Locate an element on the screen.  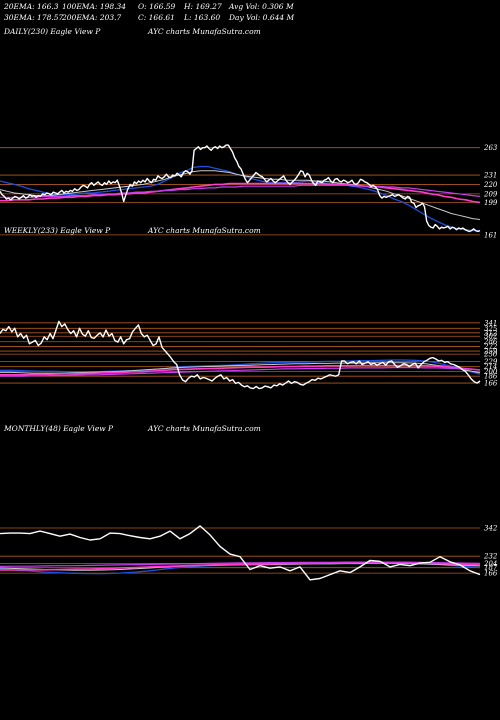
weekly-level-label: 259 is located at coordinates (490, 352).